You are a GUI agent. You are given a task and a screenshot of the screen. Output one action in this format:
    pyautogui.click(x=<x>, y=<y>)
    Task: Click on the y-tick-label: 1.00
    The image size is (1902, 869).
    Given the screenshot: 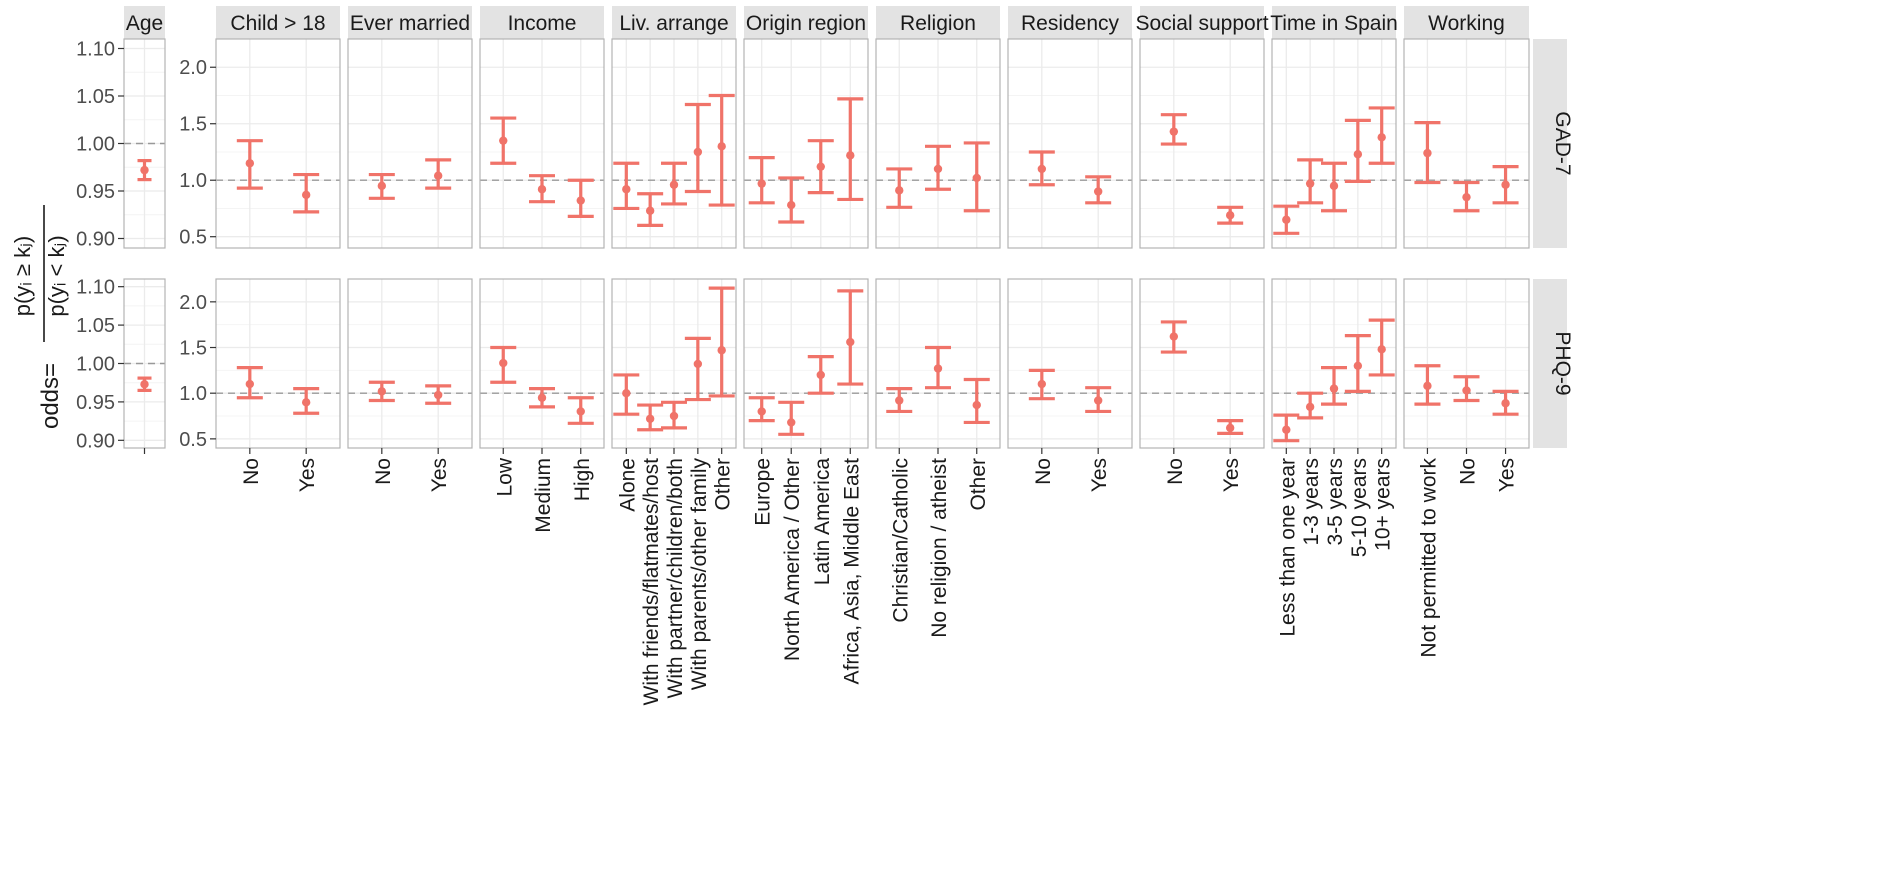 What is the action you would take?
    pyautogui.click(x=95, y=365)
    